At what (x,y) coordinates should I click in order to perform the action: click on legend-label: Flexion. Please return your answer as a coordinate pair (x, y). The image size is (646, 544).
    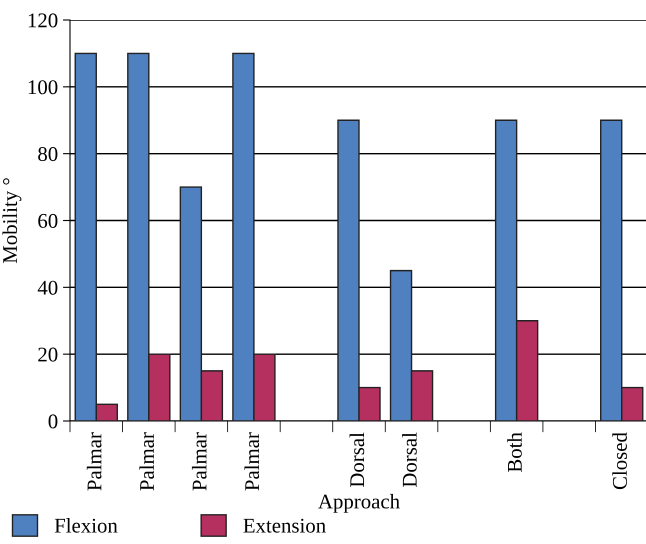
    Looking at the image, I should click on (86, 525).